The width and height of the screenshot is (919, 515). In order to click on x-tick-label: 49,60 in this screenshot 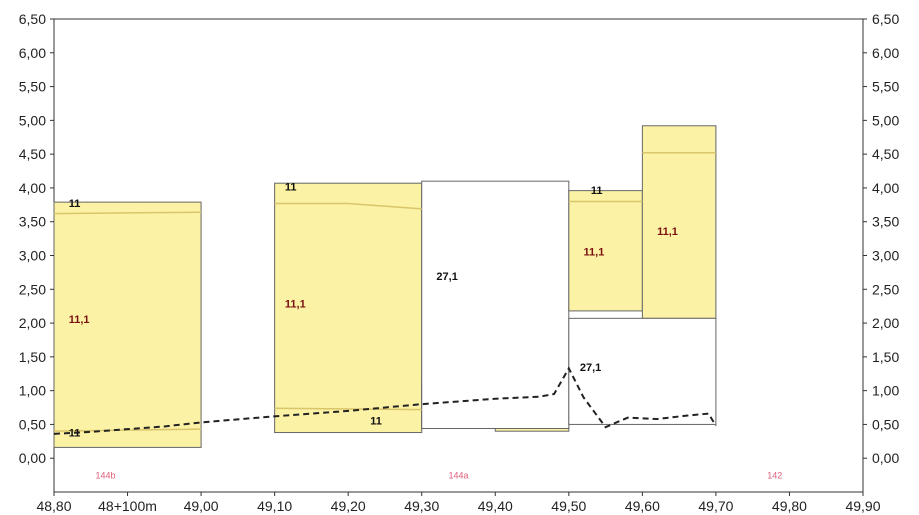, I will do `click(642, 506)`.